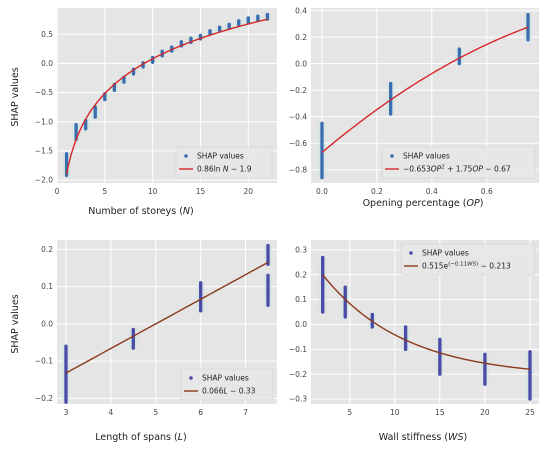 The height and width of the screenshot is (449, 550). I want to click on y-tick-label: −1.5, so click(44, 151).